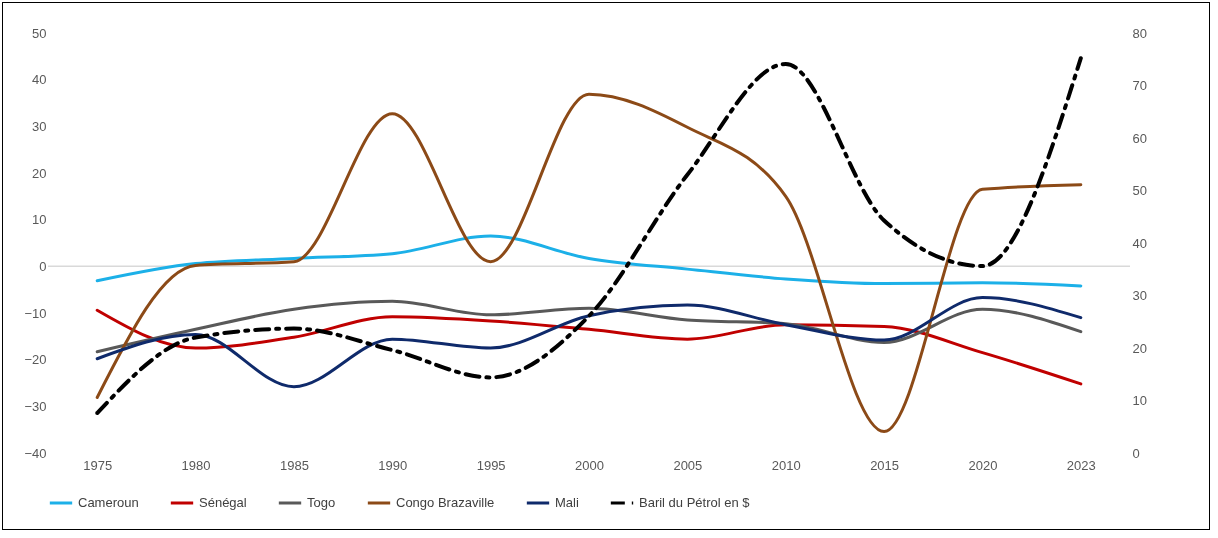  What do you see at coordinates (35, 453) in the screenshot?
I see `y-tick-label: −40` at bounding box center [35, 453].